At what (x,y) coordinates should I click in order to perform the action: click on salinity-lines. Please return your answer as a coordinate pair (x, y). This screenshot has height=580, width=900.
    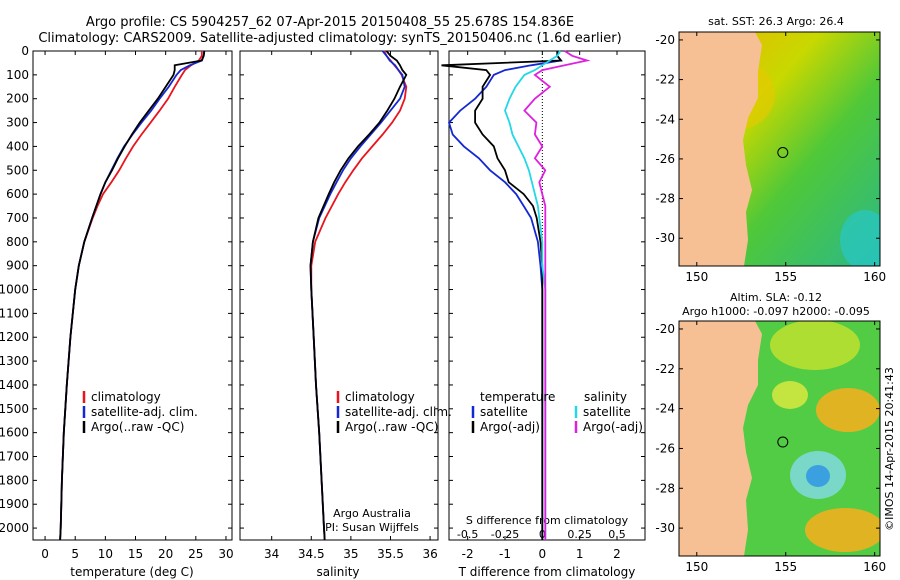
    Looking at the image, I should click on (358, 295).